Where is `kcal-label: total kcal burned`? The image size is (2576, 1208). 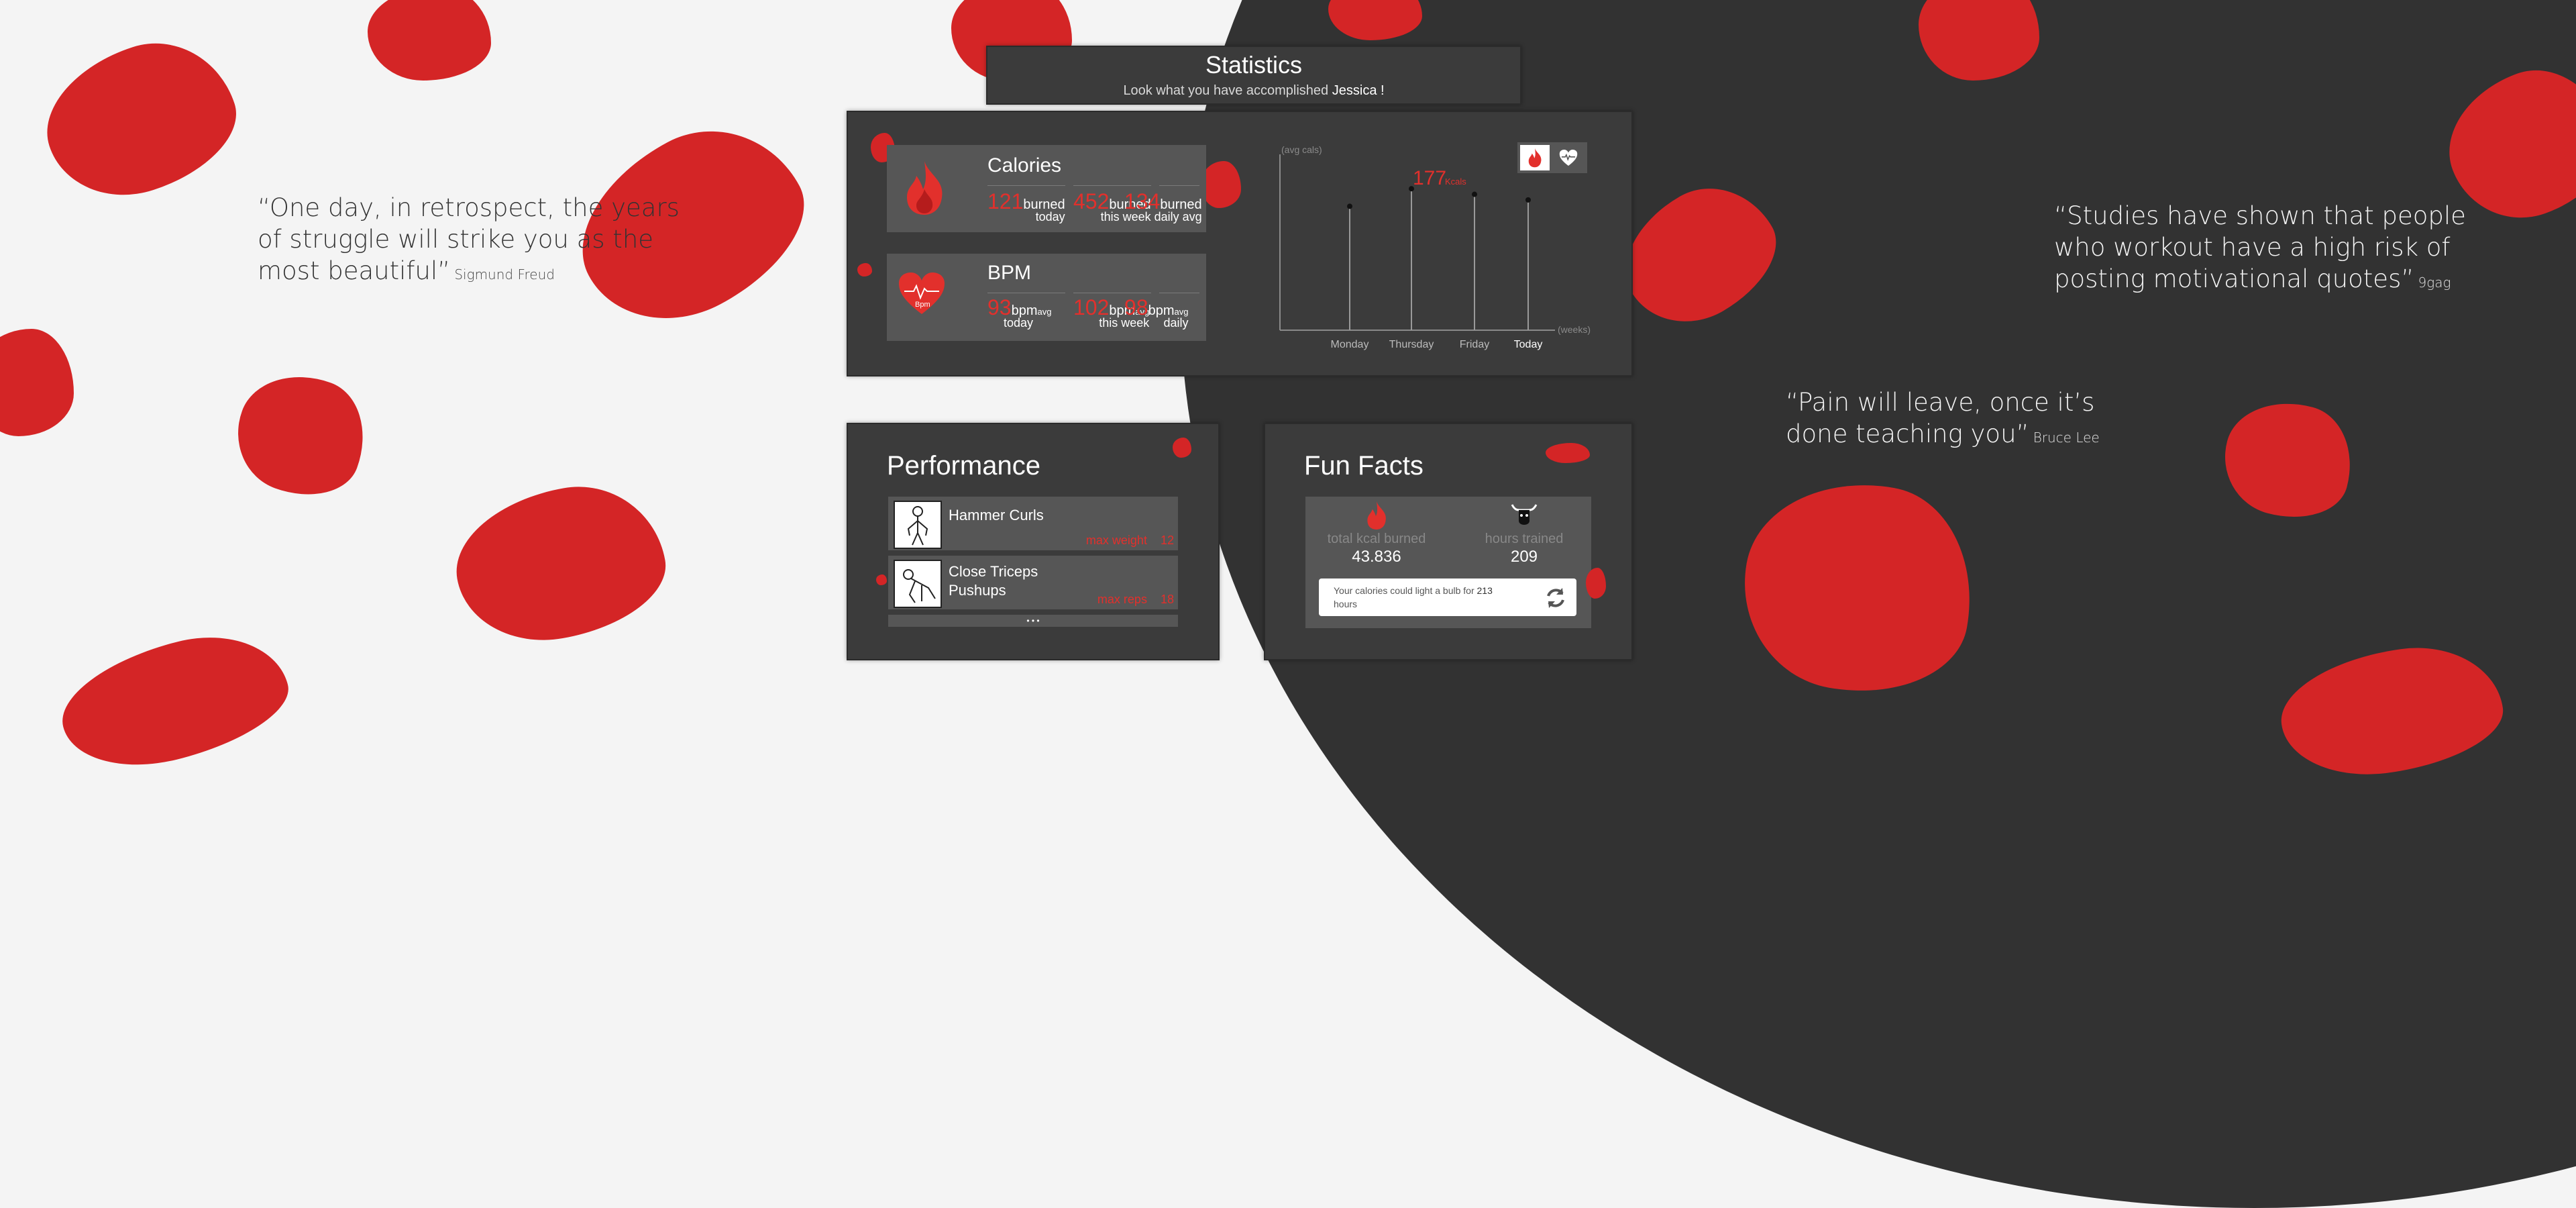
kcal-label: total kcal burned is located at coordinates (1376, 539).